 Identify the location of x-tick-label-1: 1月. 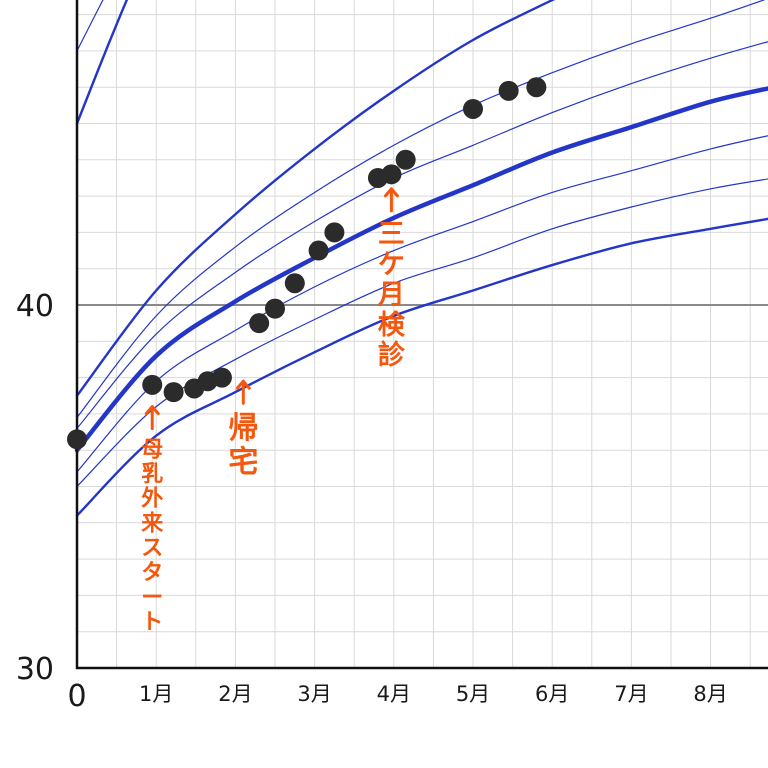
(156, 694).